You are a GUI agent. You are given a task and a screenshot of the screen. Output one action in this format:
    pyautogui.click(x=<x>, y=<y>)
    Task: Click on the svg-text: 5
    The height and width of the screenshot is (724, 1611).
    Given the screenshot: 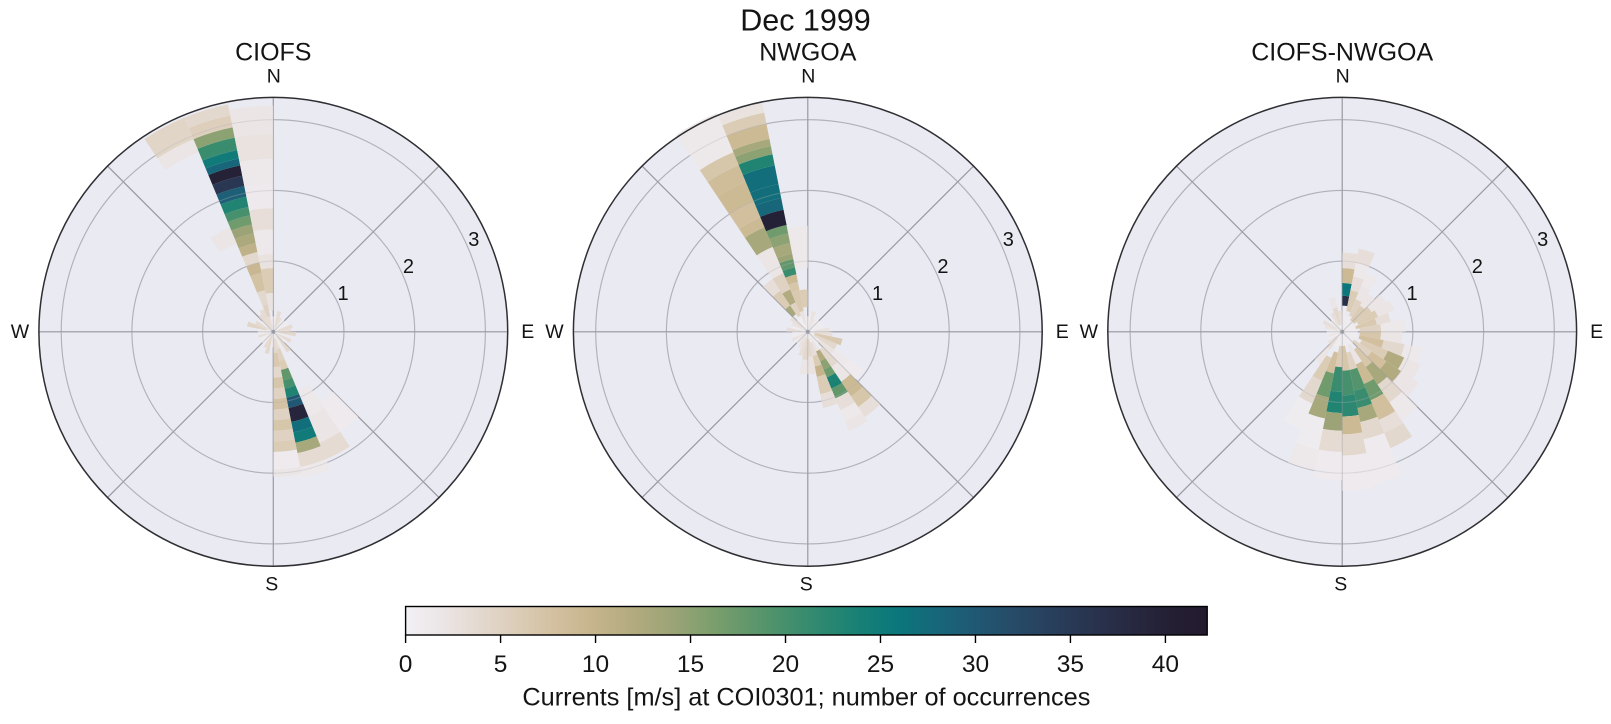 What is the action you would take?
    pyautogui.click(x=501, y=664)
    